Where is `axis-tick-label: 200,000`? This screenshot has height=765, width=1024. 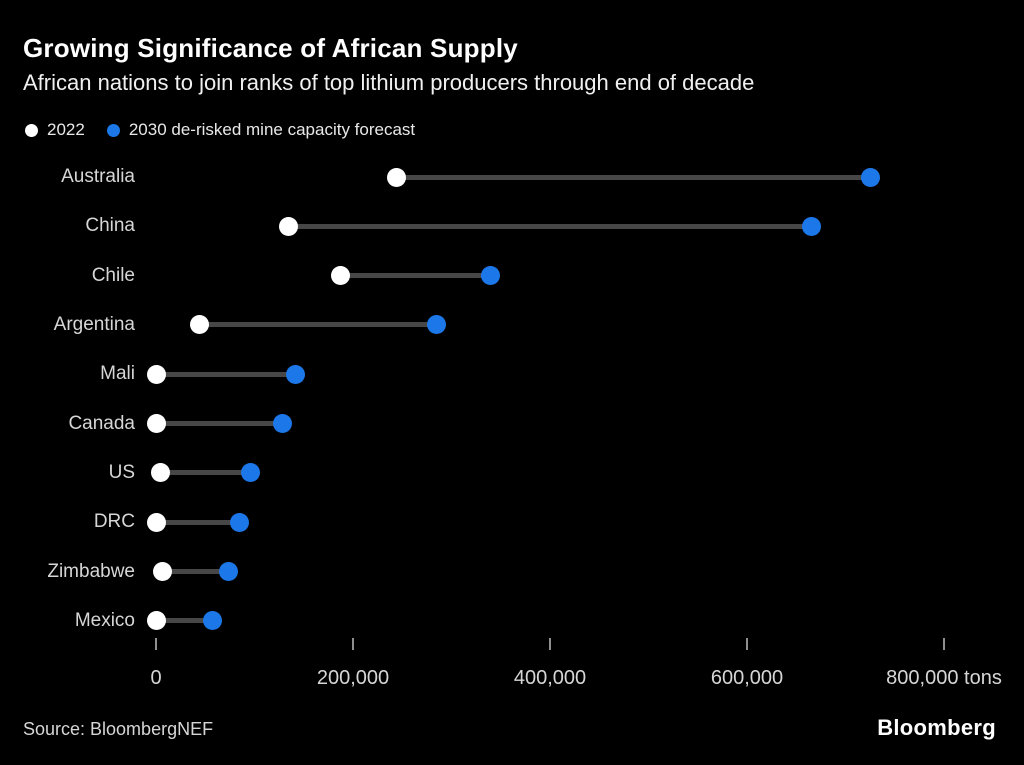 axis-tick-label: 200,000 is located at coordinates (353, 678).